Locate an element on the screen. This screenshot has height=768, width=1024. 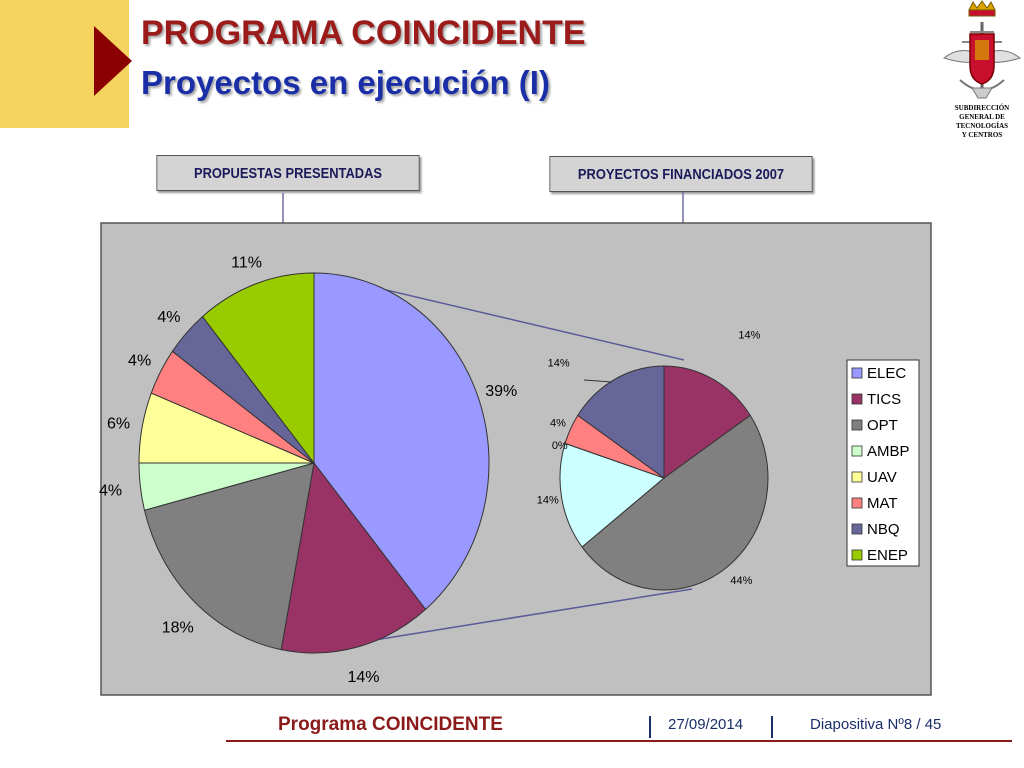
legend-swatch-tics is located at coordinates (857, 399).